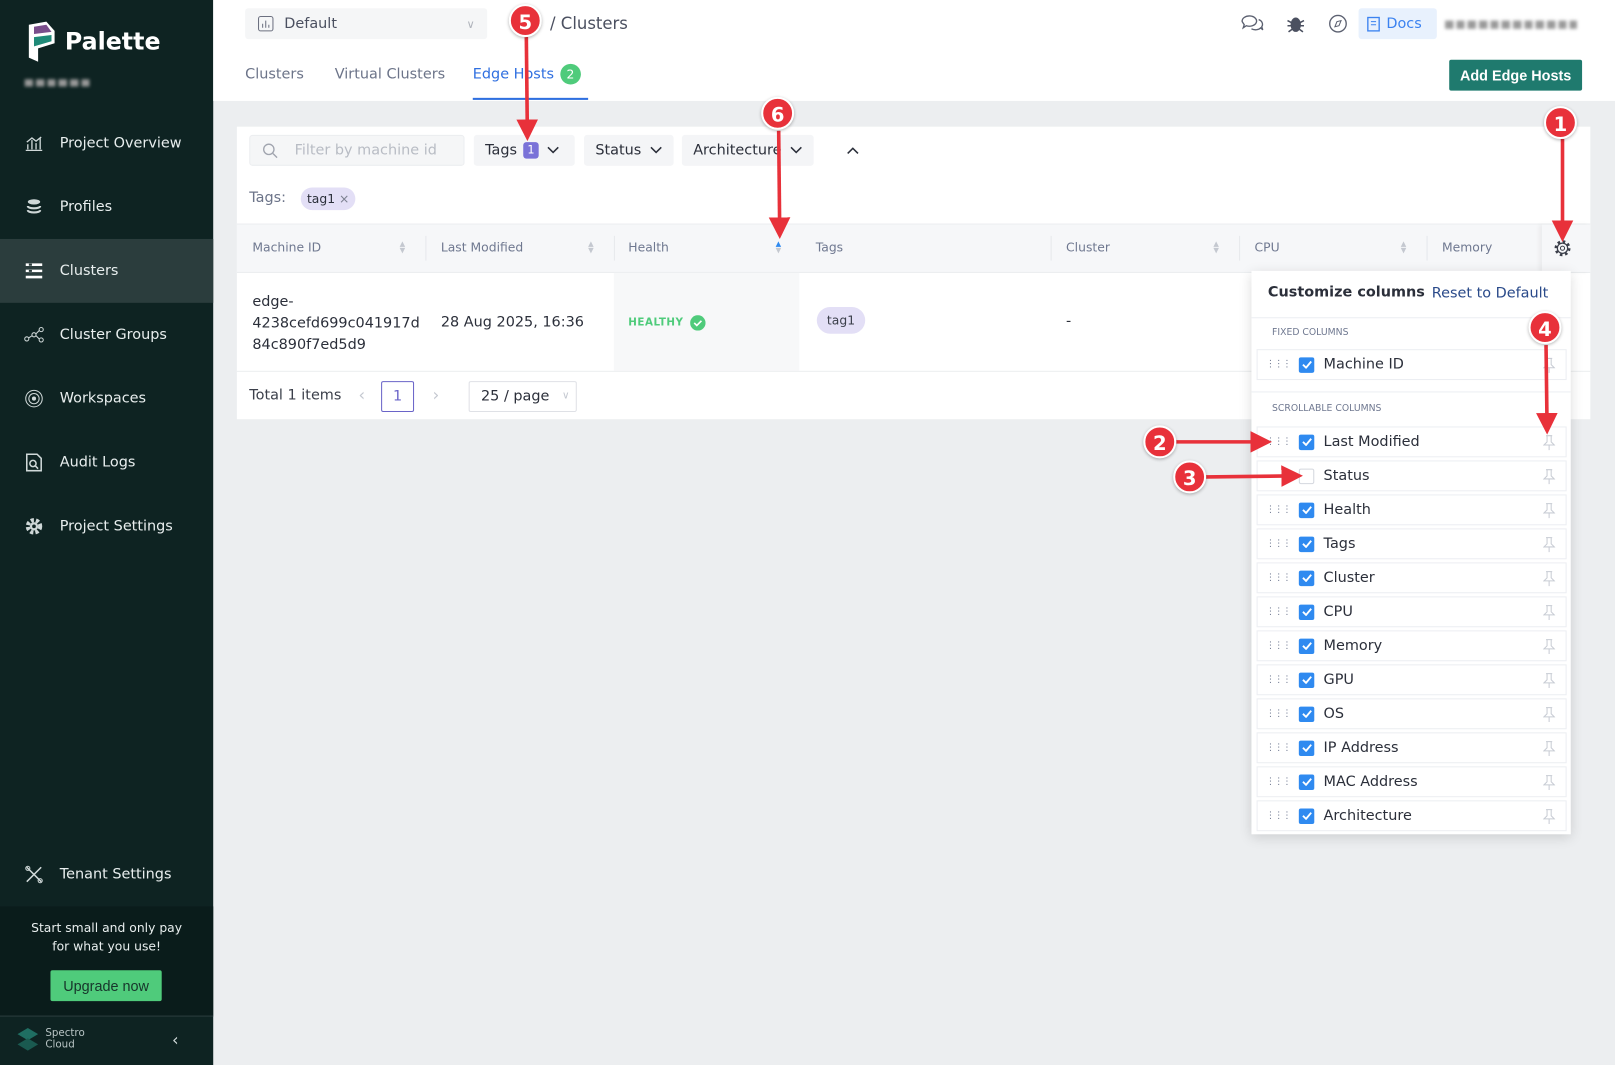 The height and width of the screenshot is (1065, 1615). I want to click on column-header-memory: Memory, so click(1467, 247).